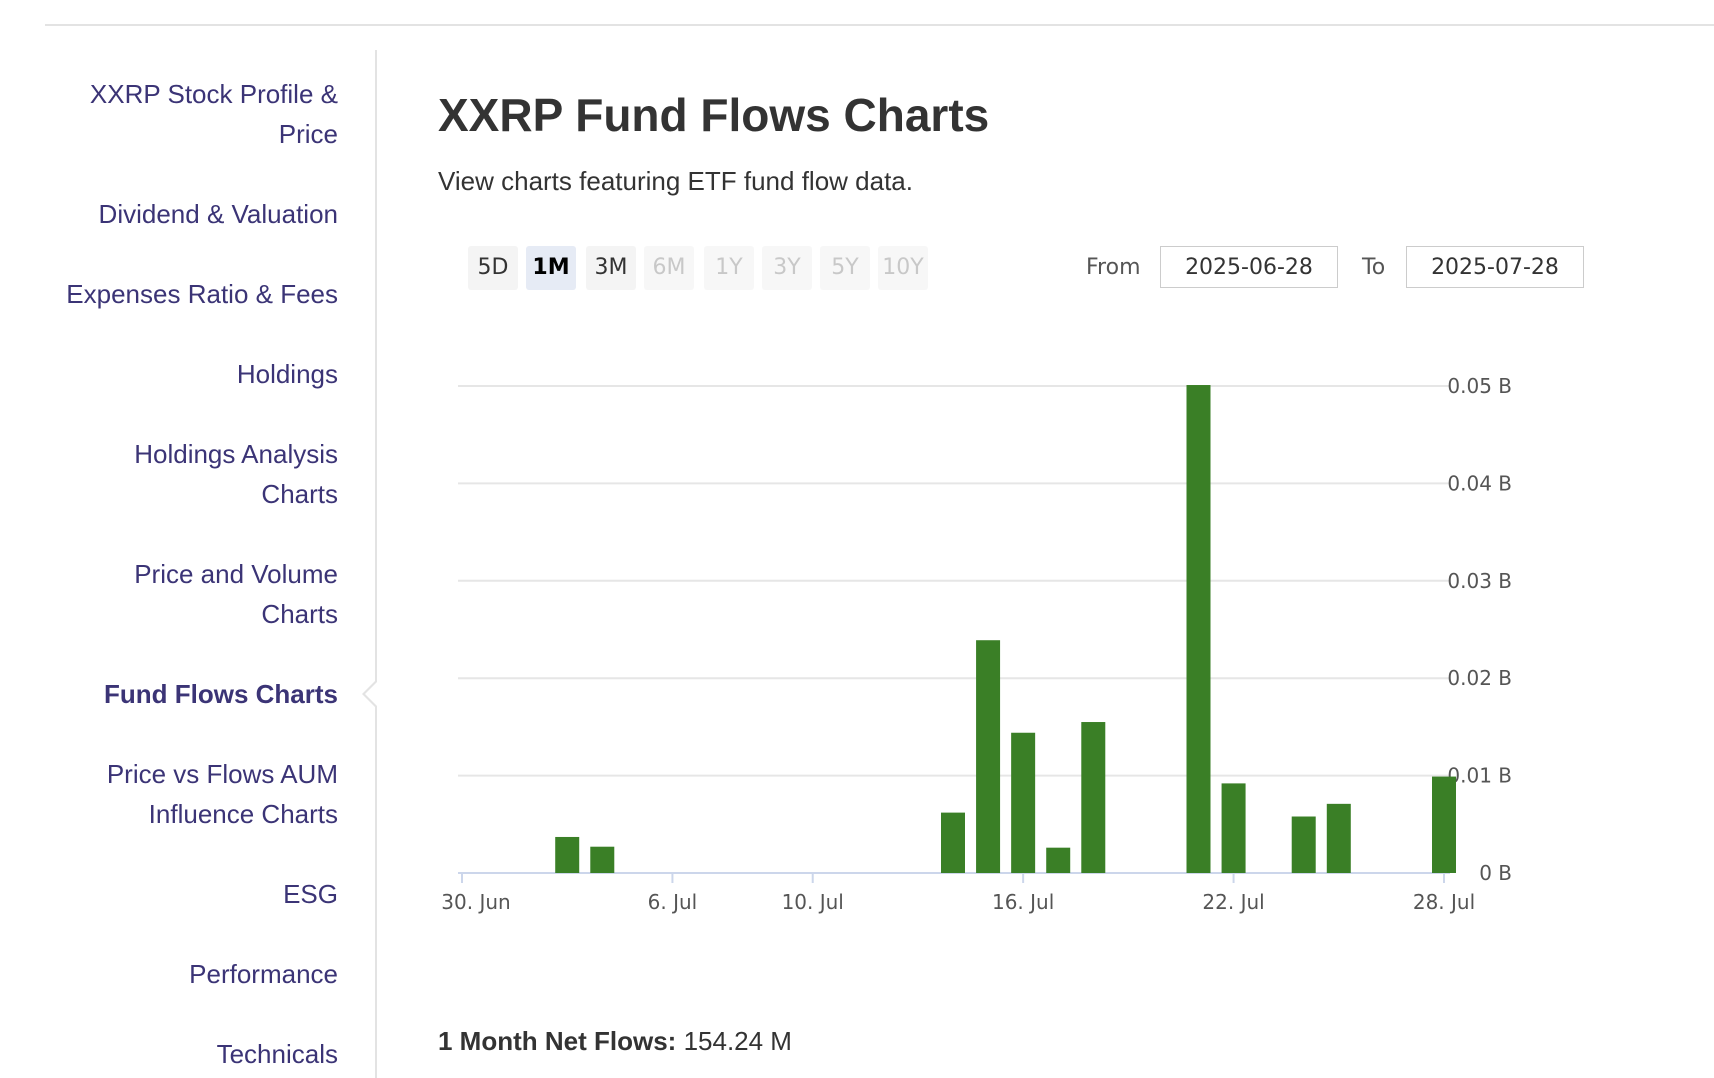  What do you see at coordinates (1479, 386) in the screenshot?
I see `y-tick-label: 0.05 B` at bounding box center [1479, 386].